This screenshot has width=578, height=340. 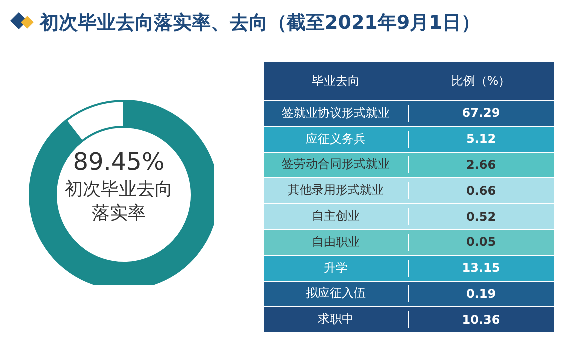 I want to click on data-label: 13.15, so click(x=481, y=268).